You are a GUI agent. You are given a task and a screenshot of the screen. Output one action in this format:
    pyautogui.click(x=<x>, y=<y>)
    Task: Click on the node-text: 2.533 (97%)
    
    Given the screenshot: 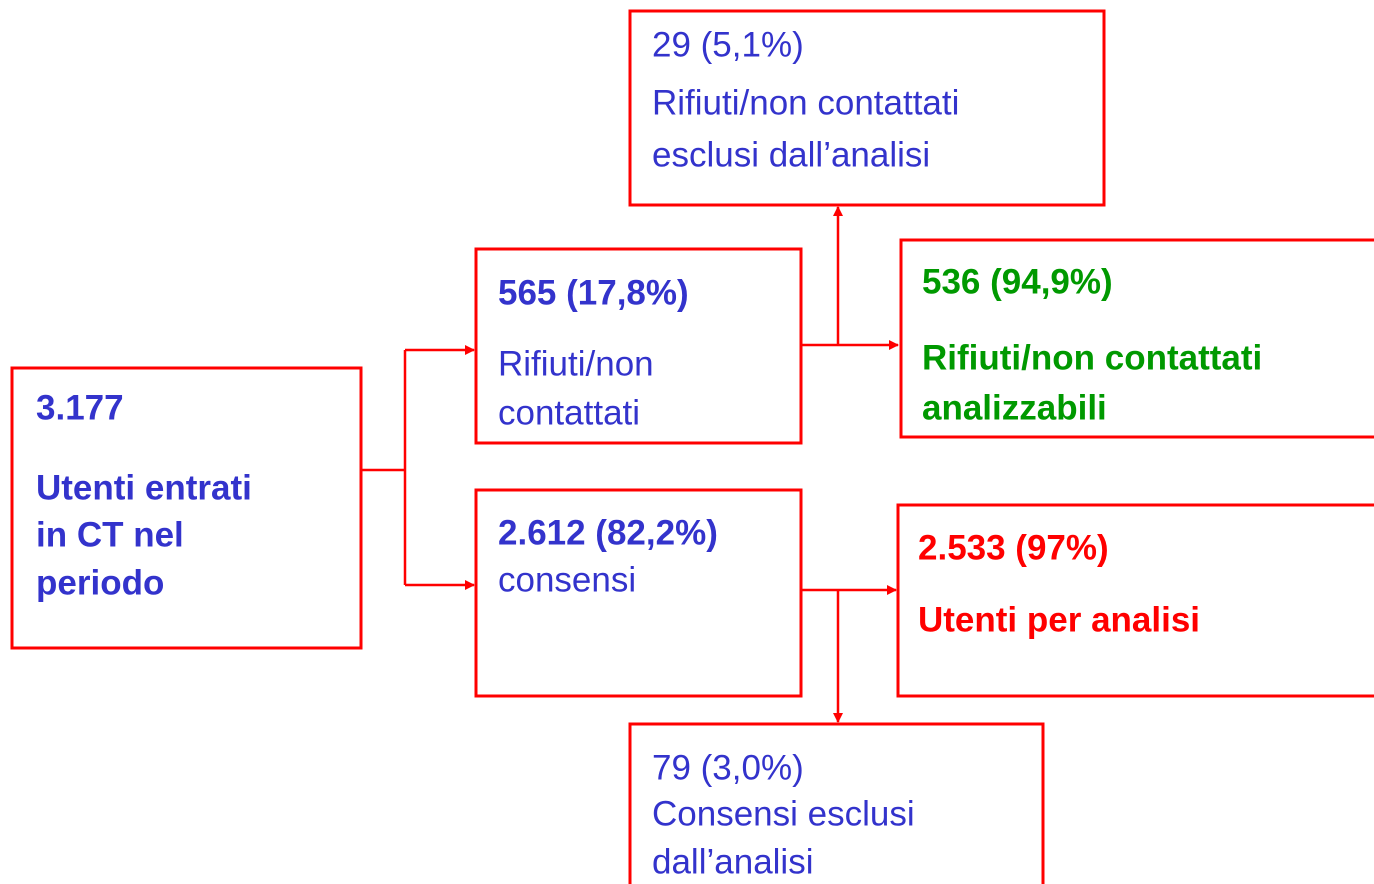 What is the action you would take?
    pyautogui.click(x=1013, y=547)
    